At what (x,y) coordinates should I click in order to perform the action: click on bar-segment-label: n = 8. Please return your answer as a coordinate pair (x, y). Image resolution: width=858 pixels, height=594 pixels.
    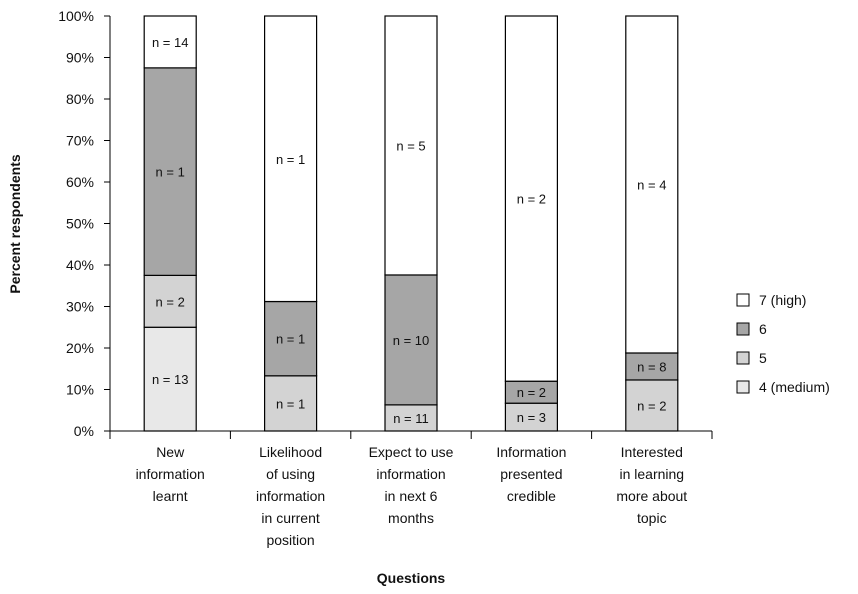
    Looking at the image, I should click on (651, 366).